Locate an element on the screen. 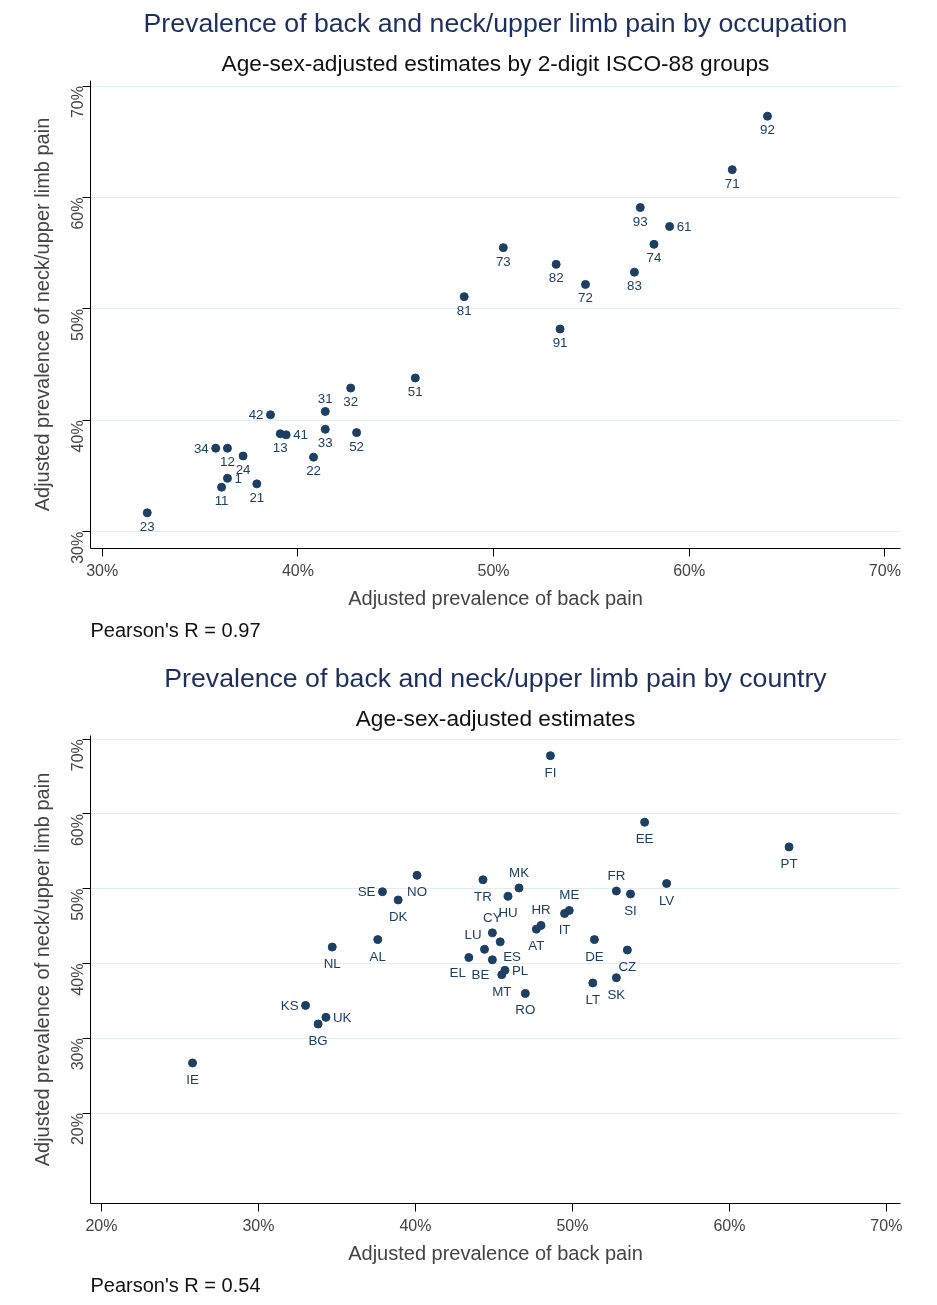  annotation: LV is located at coordinates (666, 900).